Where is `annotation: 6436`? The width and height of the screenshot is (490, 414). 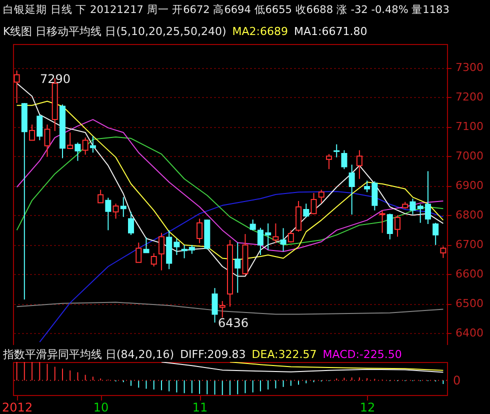 annotation: 6436 is located at coordinates (233, 323).